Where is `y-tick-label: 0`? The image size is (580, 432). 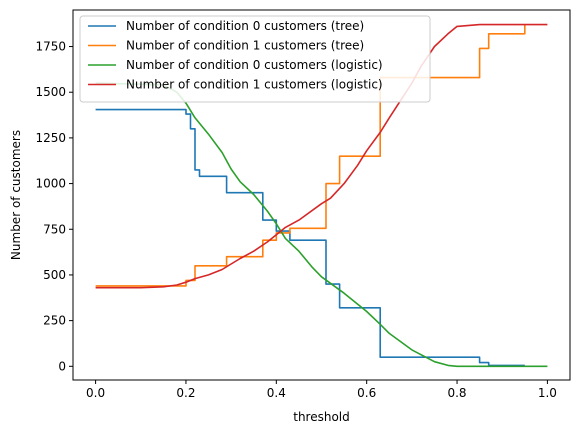 y-tick-label: 0 is located at coordinates (62, 366).